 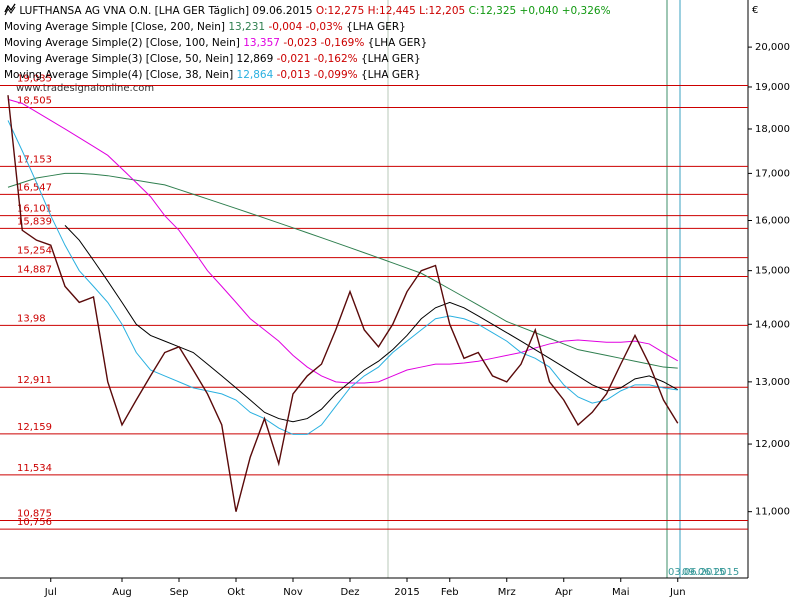 I want to click on level-label: 11,534, so click(x=34, y=468).